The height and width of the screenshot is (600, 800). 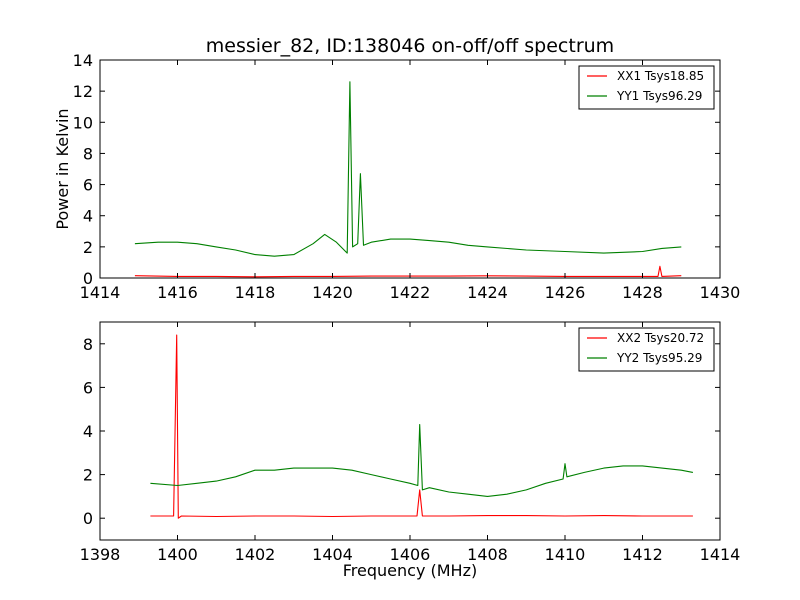 What do you see at coordinates (660, 338) in the screenshot?
I see `legend-label-xx2: XX2 Tsys20.72` at bounding box center [660, 338].